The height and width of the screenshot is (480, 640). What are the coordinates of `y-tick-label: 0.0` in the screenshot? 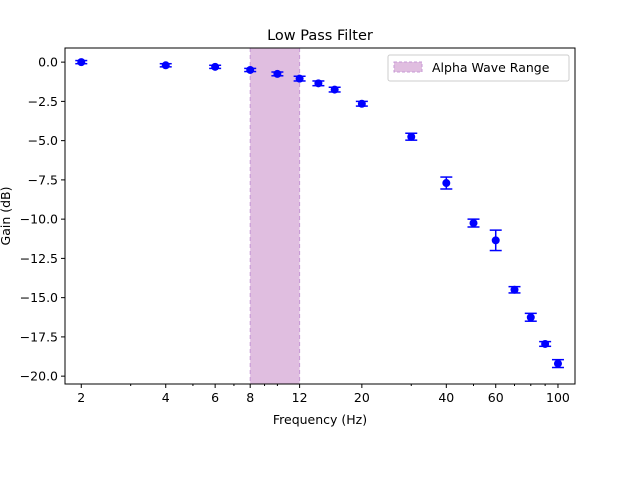 It's located at (48, 62).